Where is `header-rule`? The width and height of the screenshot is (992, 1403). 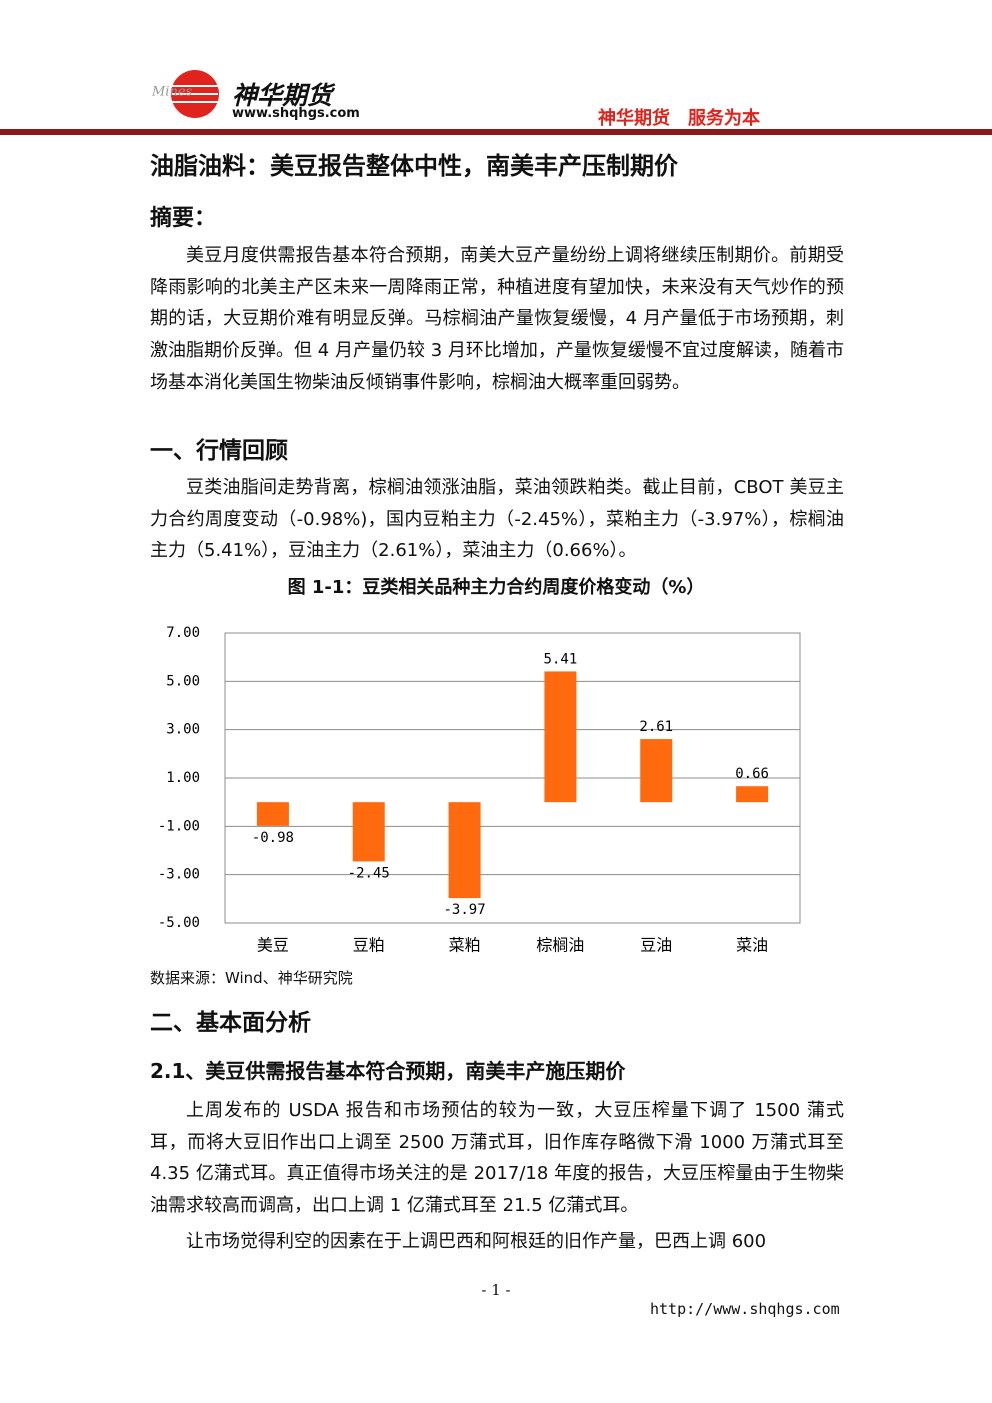 header-rule is located at coordinates (496, 132).